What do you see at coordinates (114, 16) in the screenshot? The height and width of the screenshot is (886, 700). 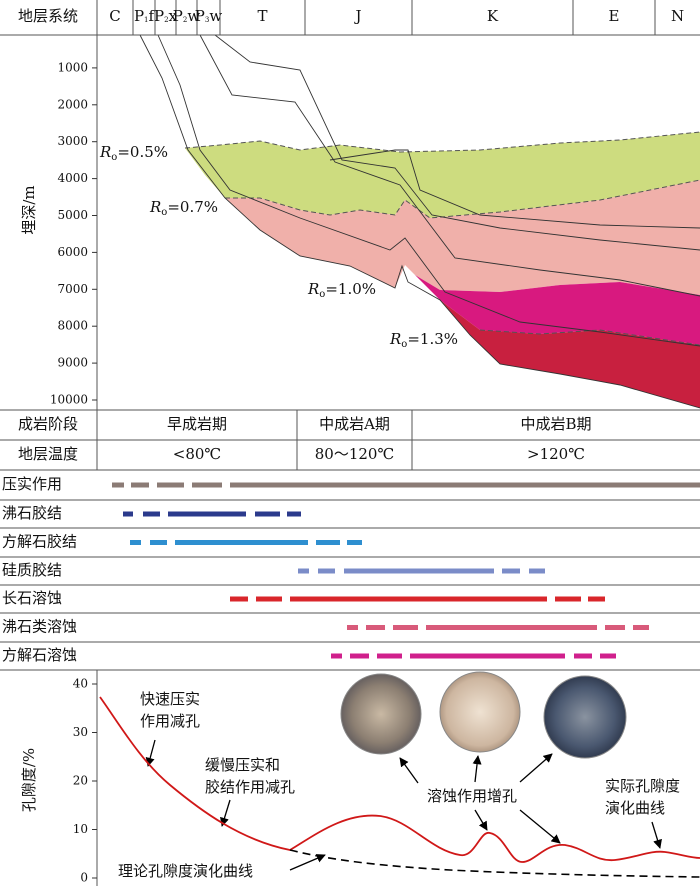 I see `stratum-label: C` at bounding box center [114, 16].